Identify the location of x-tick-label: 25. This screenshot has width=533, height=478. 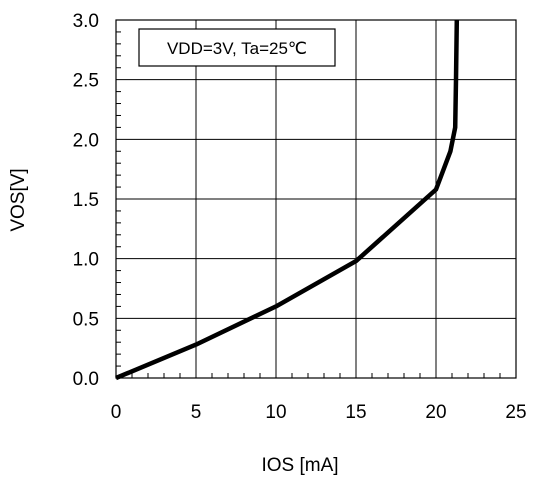
(515, 412).